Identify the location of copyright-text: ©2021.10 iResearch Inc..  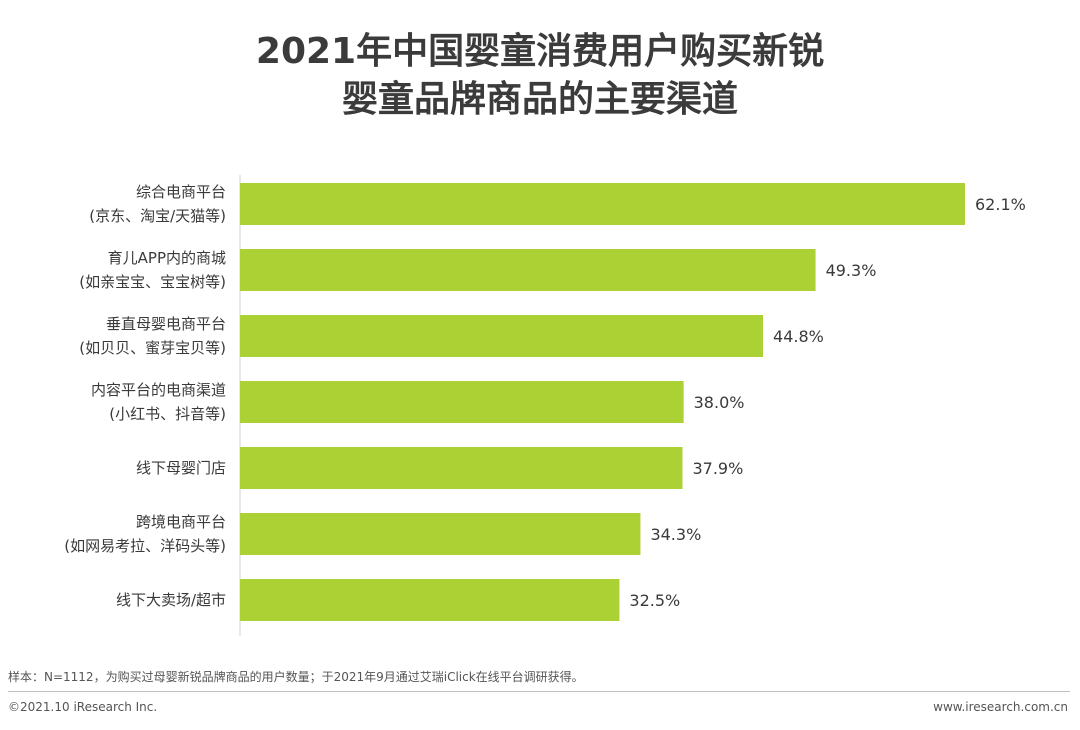
(83, 707).